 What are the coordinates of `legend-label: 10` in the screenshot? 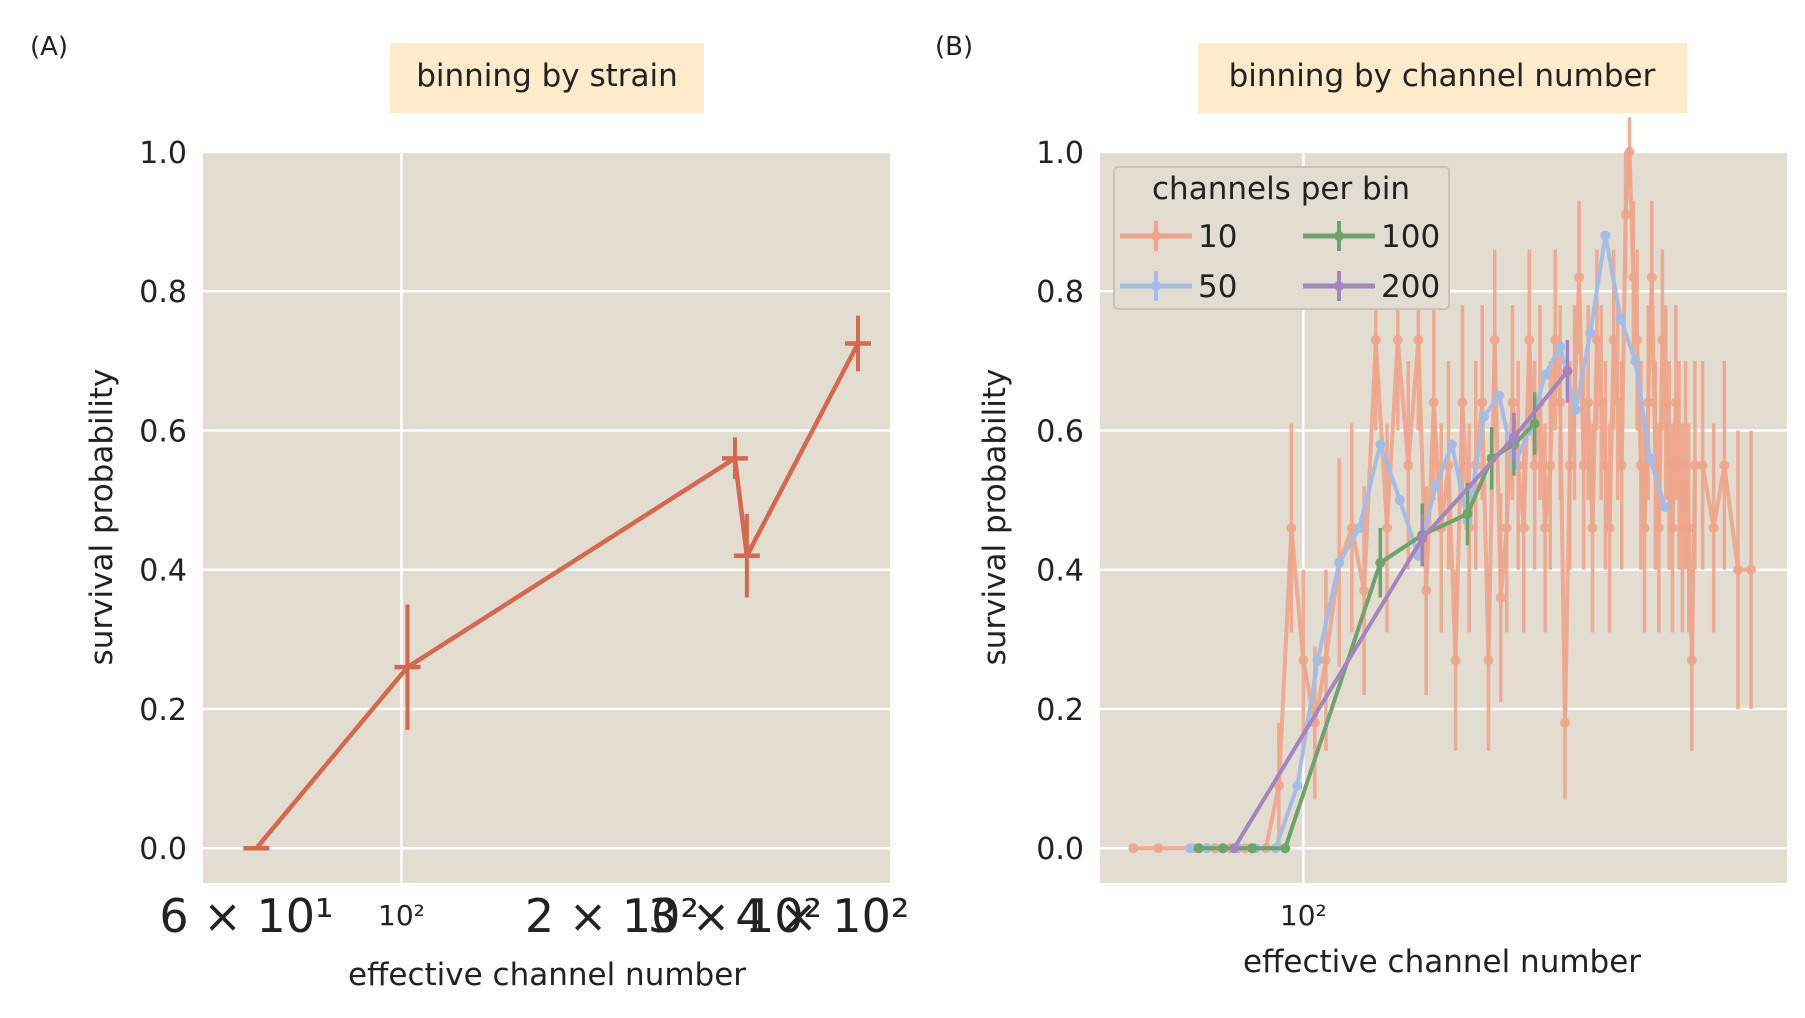 It's located at (1217, 237).